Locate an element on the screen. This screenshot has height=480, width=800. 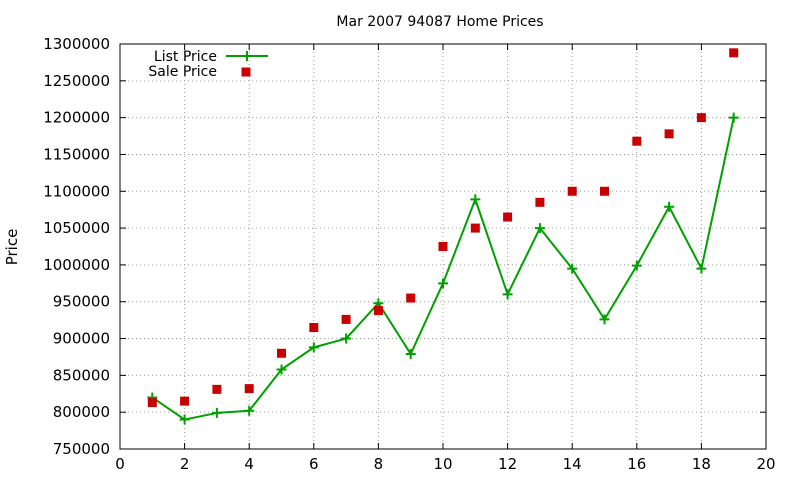
y-tick-label: 1300000 is located at coordinates (76, 44).